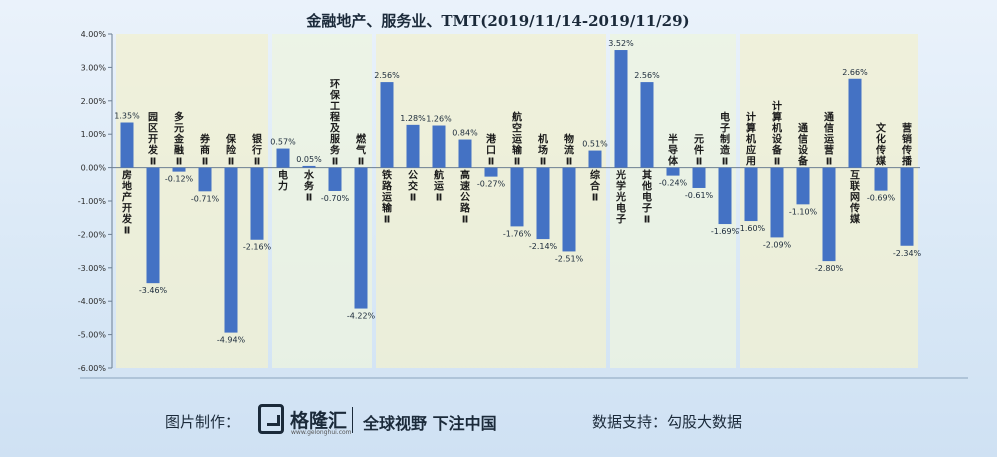  Describe the element at coordinates (205, 150) in the screenshot. I see `category-label: 券商 Ⅱ` at that location.